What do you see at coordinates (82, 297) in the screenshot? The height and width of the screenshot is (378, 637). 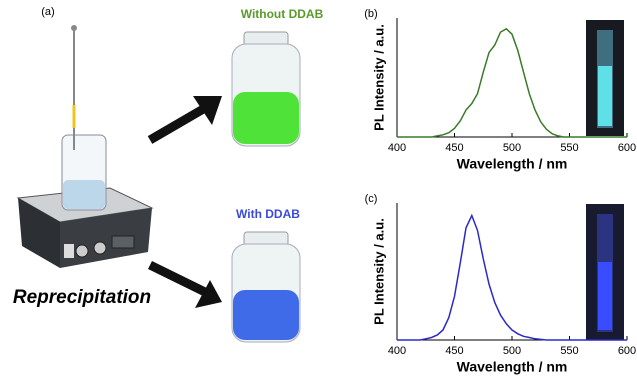 I see `caption: Reprecipitation` at bounding box center [82, 297].